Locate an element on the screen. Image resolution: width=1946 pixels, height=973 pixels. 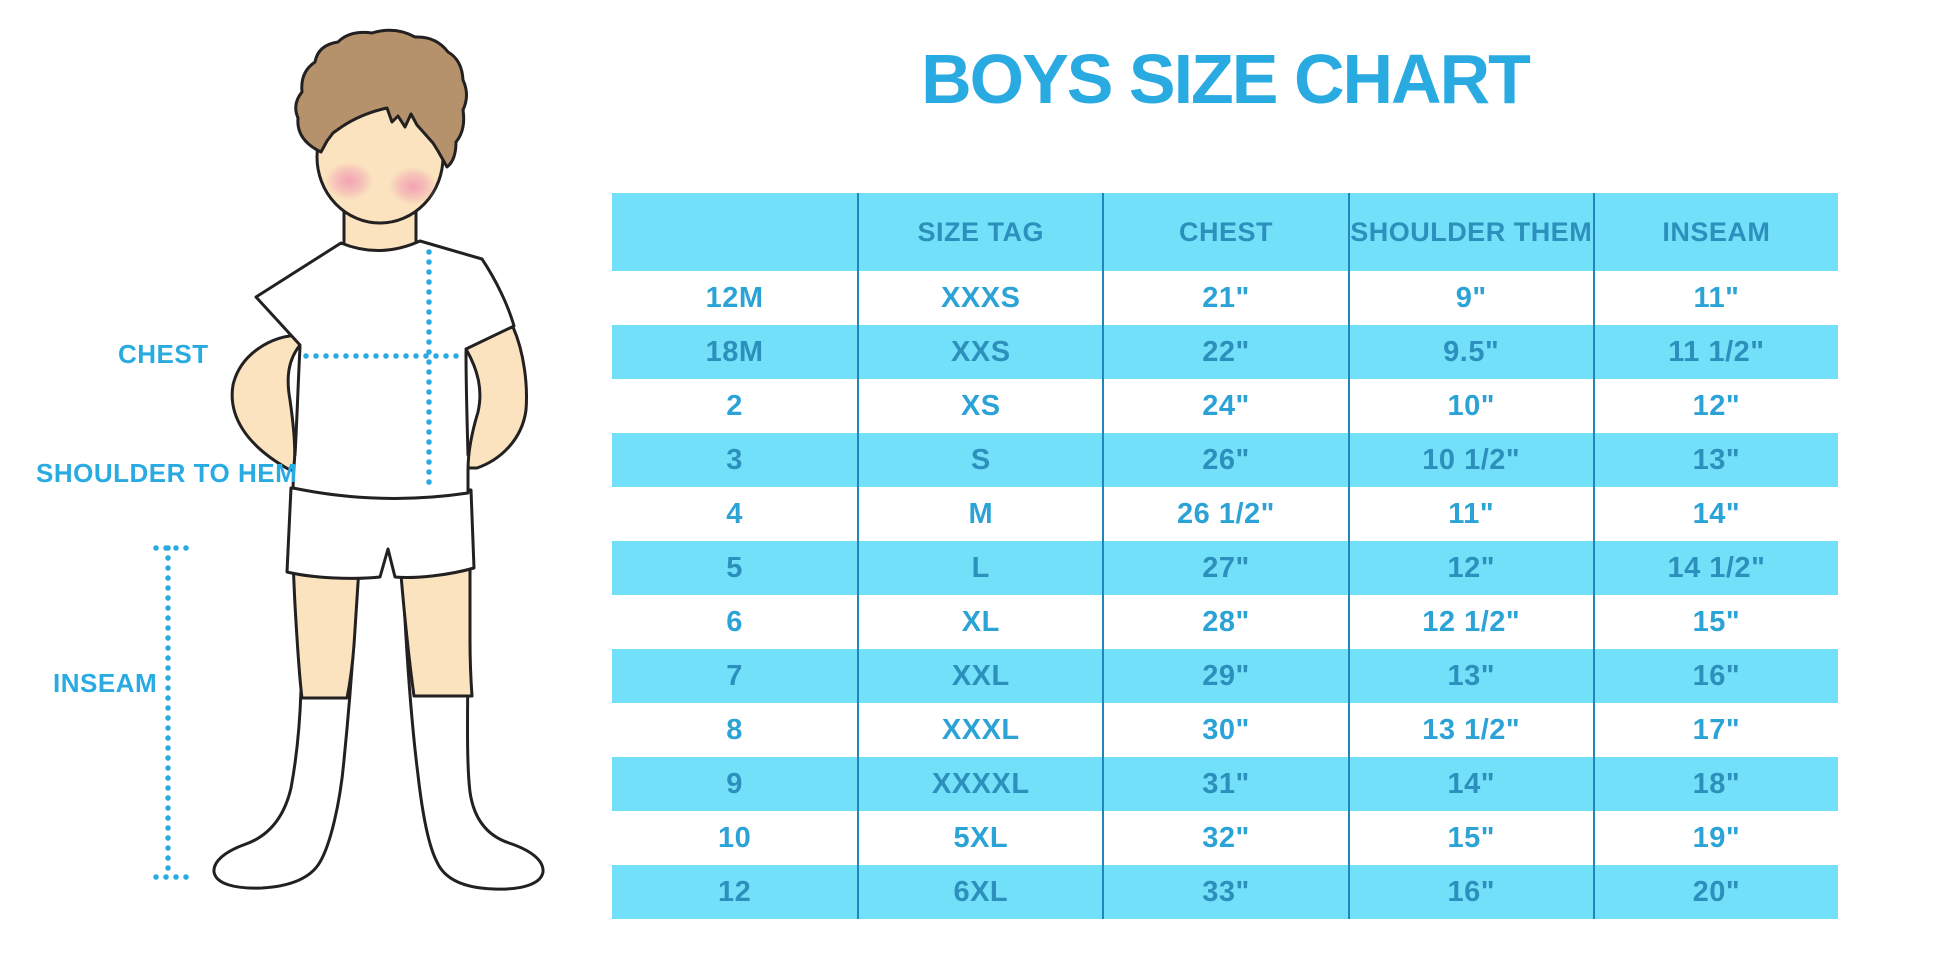
page-title: BOYS SIZE CHART is located at coordinates (1226, 79).